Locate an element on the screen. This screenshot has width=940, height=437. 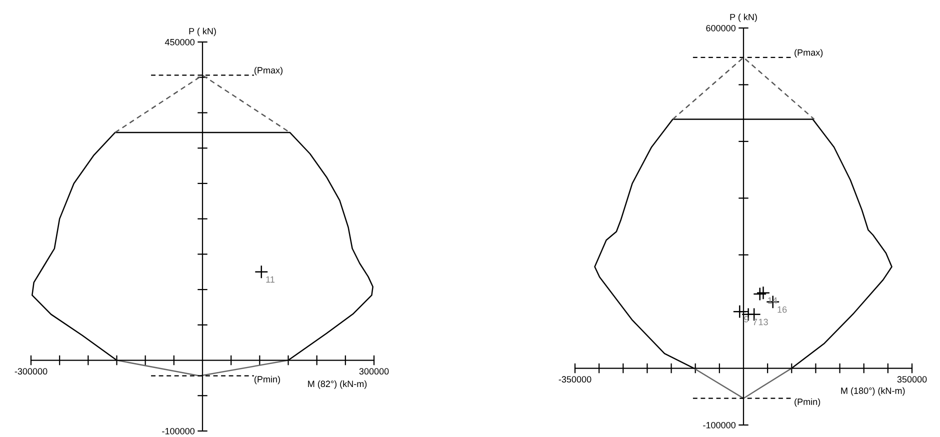
point is located at coordinates (760, 294).